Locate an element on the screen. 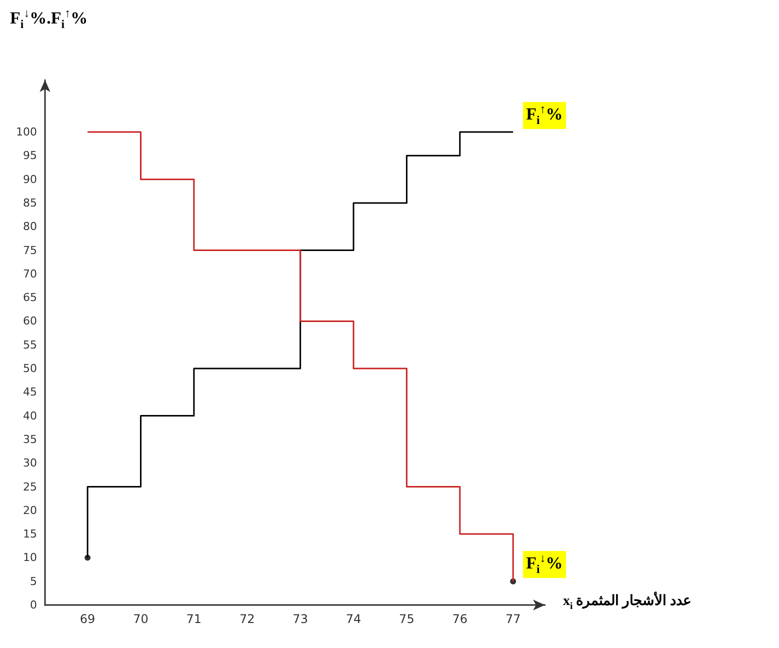  x-tick-label: 75 is located at coordinates (406, 619).